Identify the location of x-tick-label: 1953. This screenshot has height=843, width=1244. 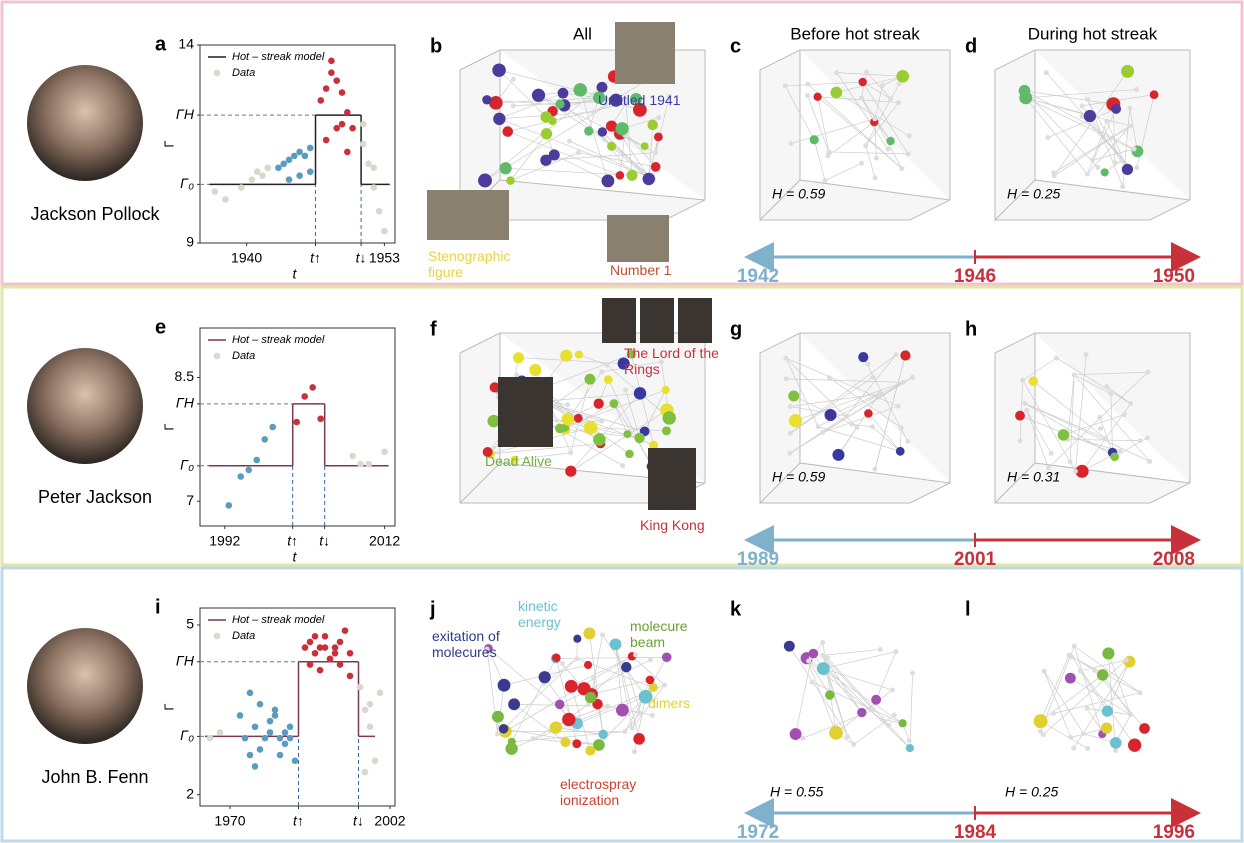
(384, 258).